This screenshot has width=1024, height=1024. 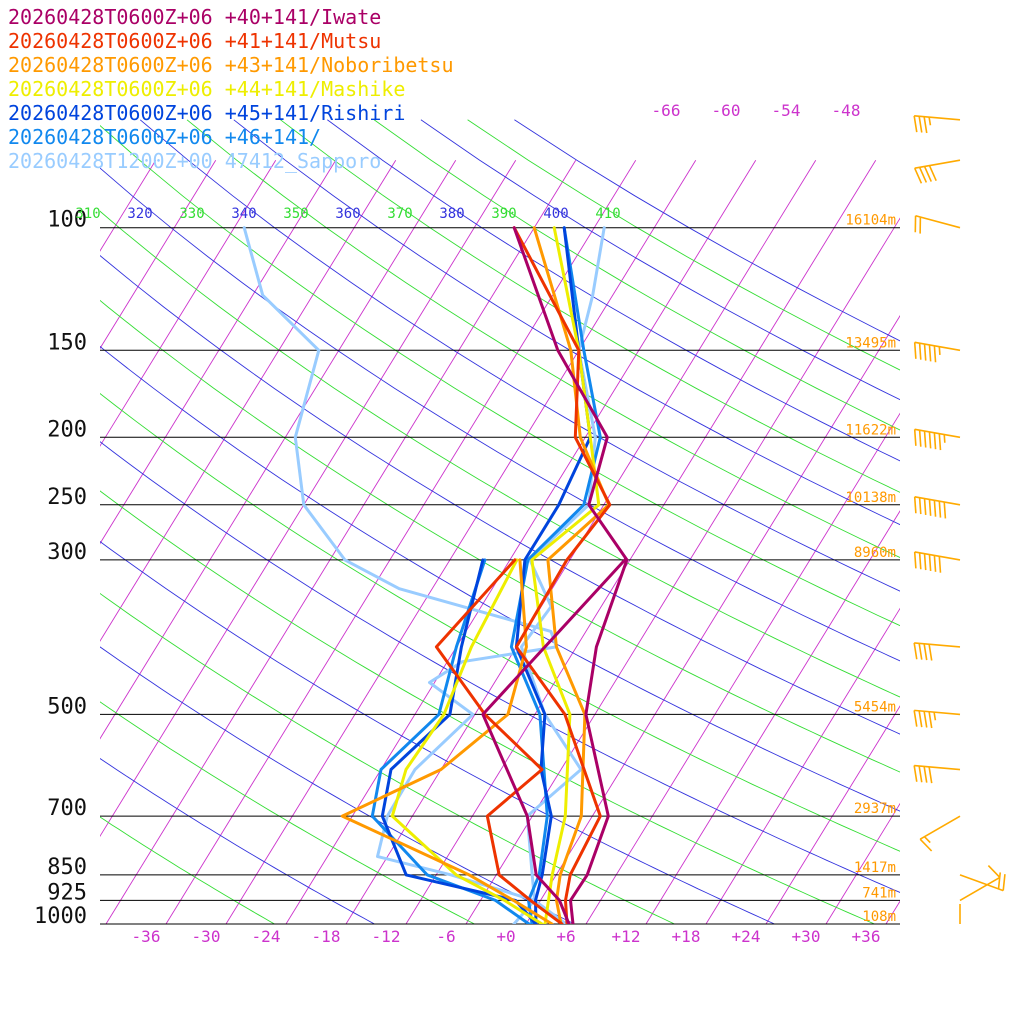 I want to click on temp-tick-label: -18, so click(x=326, y=936).